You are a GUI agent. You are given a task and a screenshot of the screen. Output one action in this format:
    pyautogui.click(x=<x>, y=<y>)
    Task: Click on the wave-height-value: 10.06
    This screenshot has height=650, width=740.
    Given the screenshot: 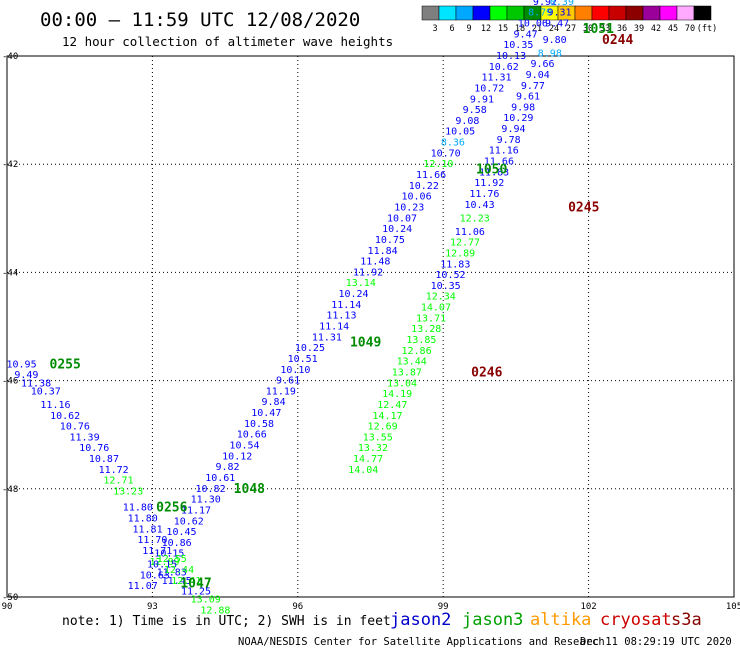 What is the action you would take?
    pyautogui.click(x=533, y=24)
    